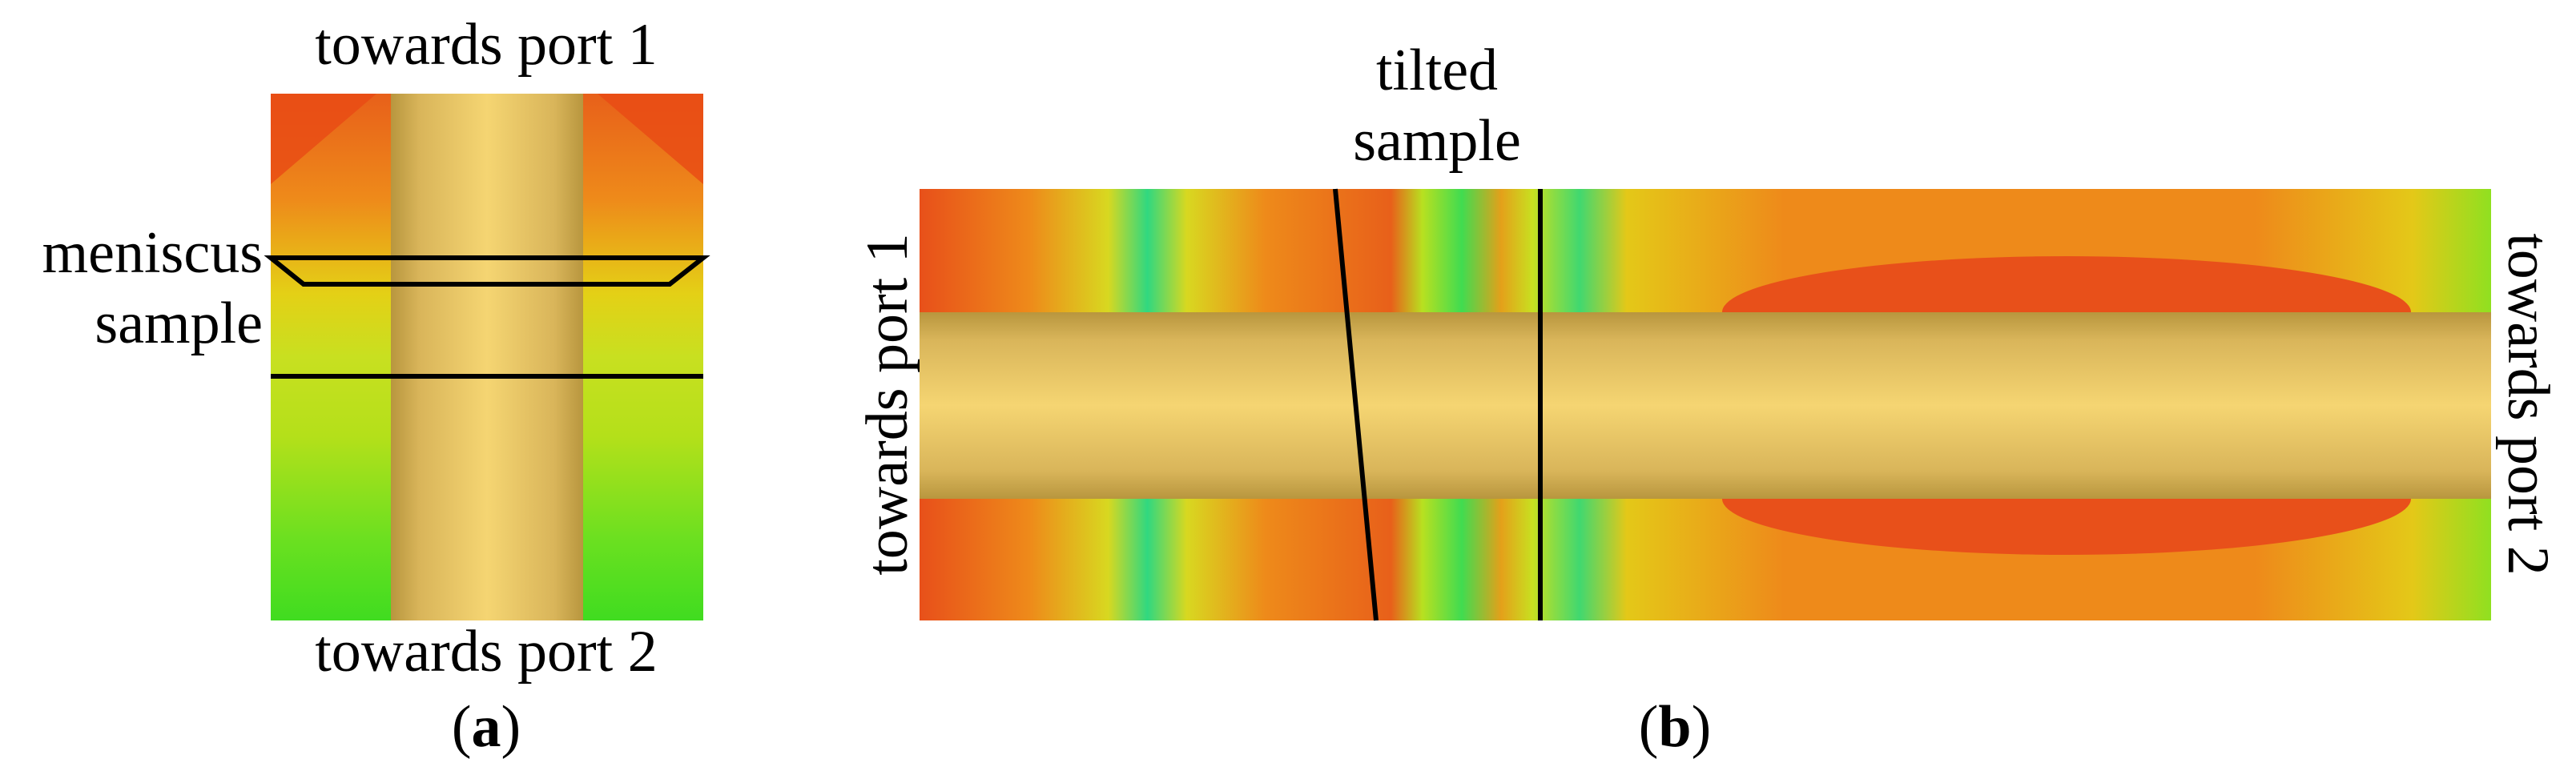 The image size is (2576, 783). What do you see at coordinates (1437, 141) in the screenshot?
I see `top-label: sample` at bounding box center [1437, 141].